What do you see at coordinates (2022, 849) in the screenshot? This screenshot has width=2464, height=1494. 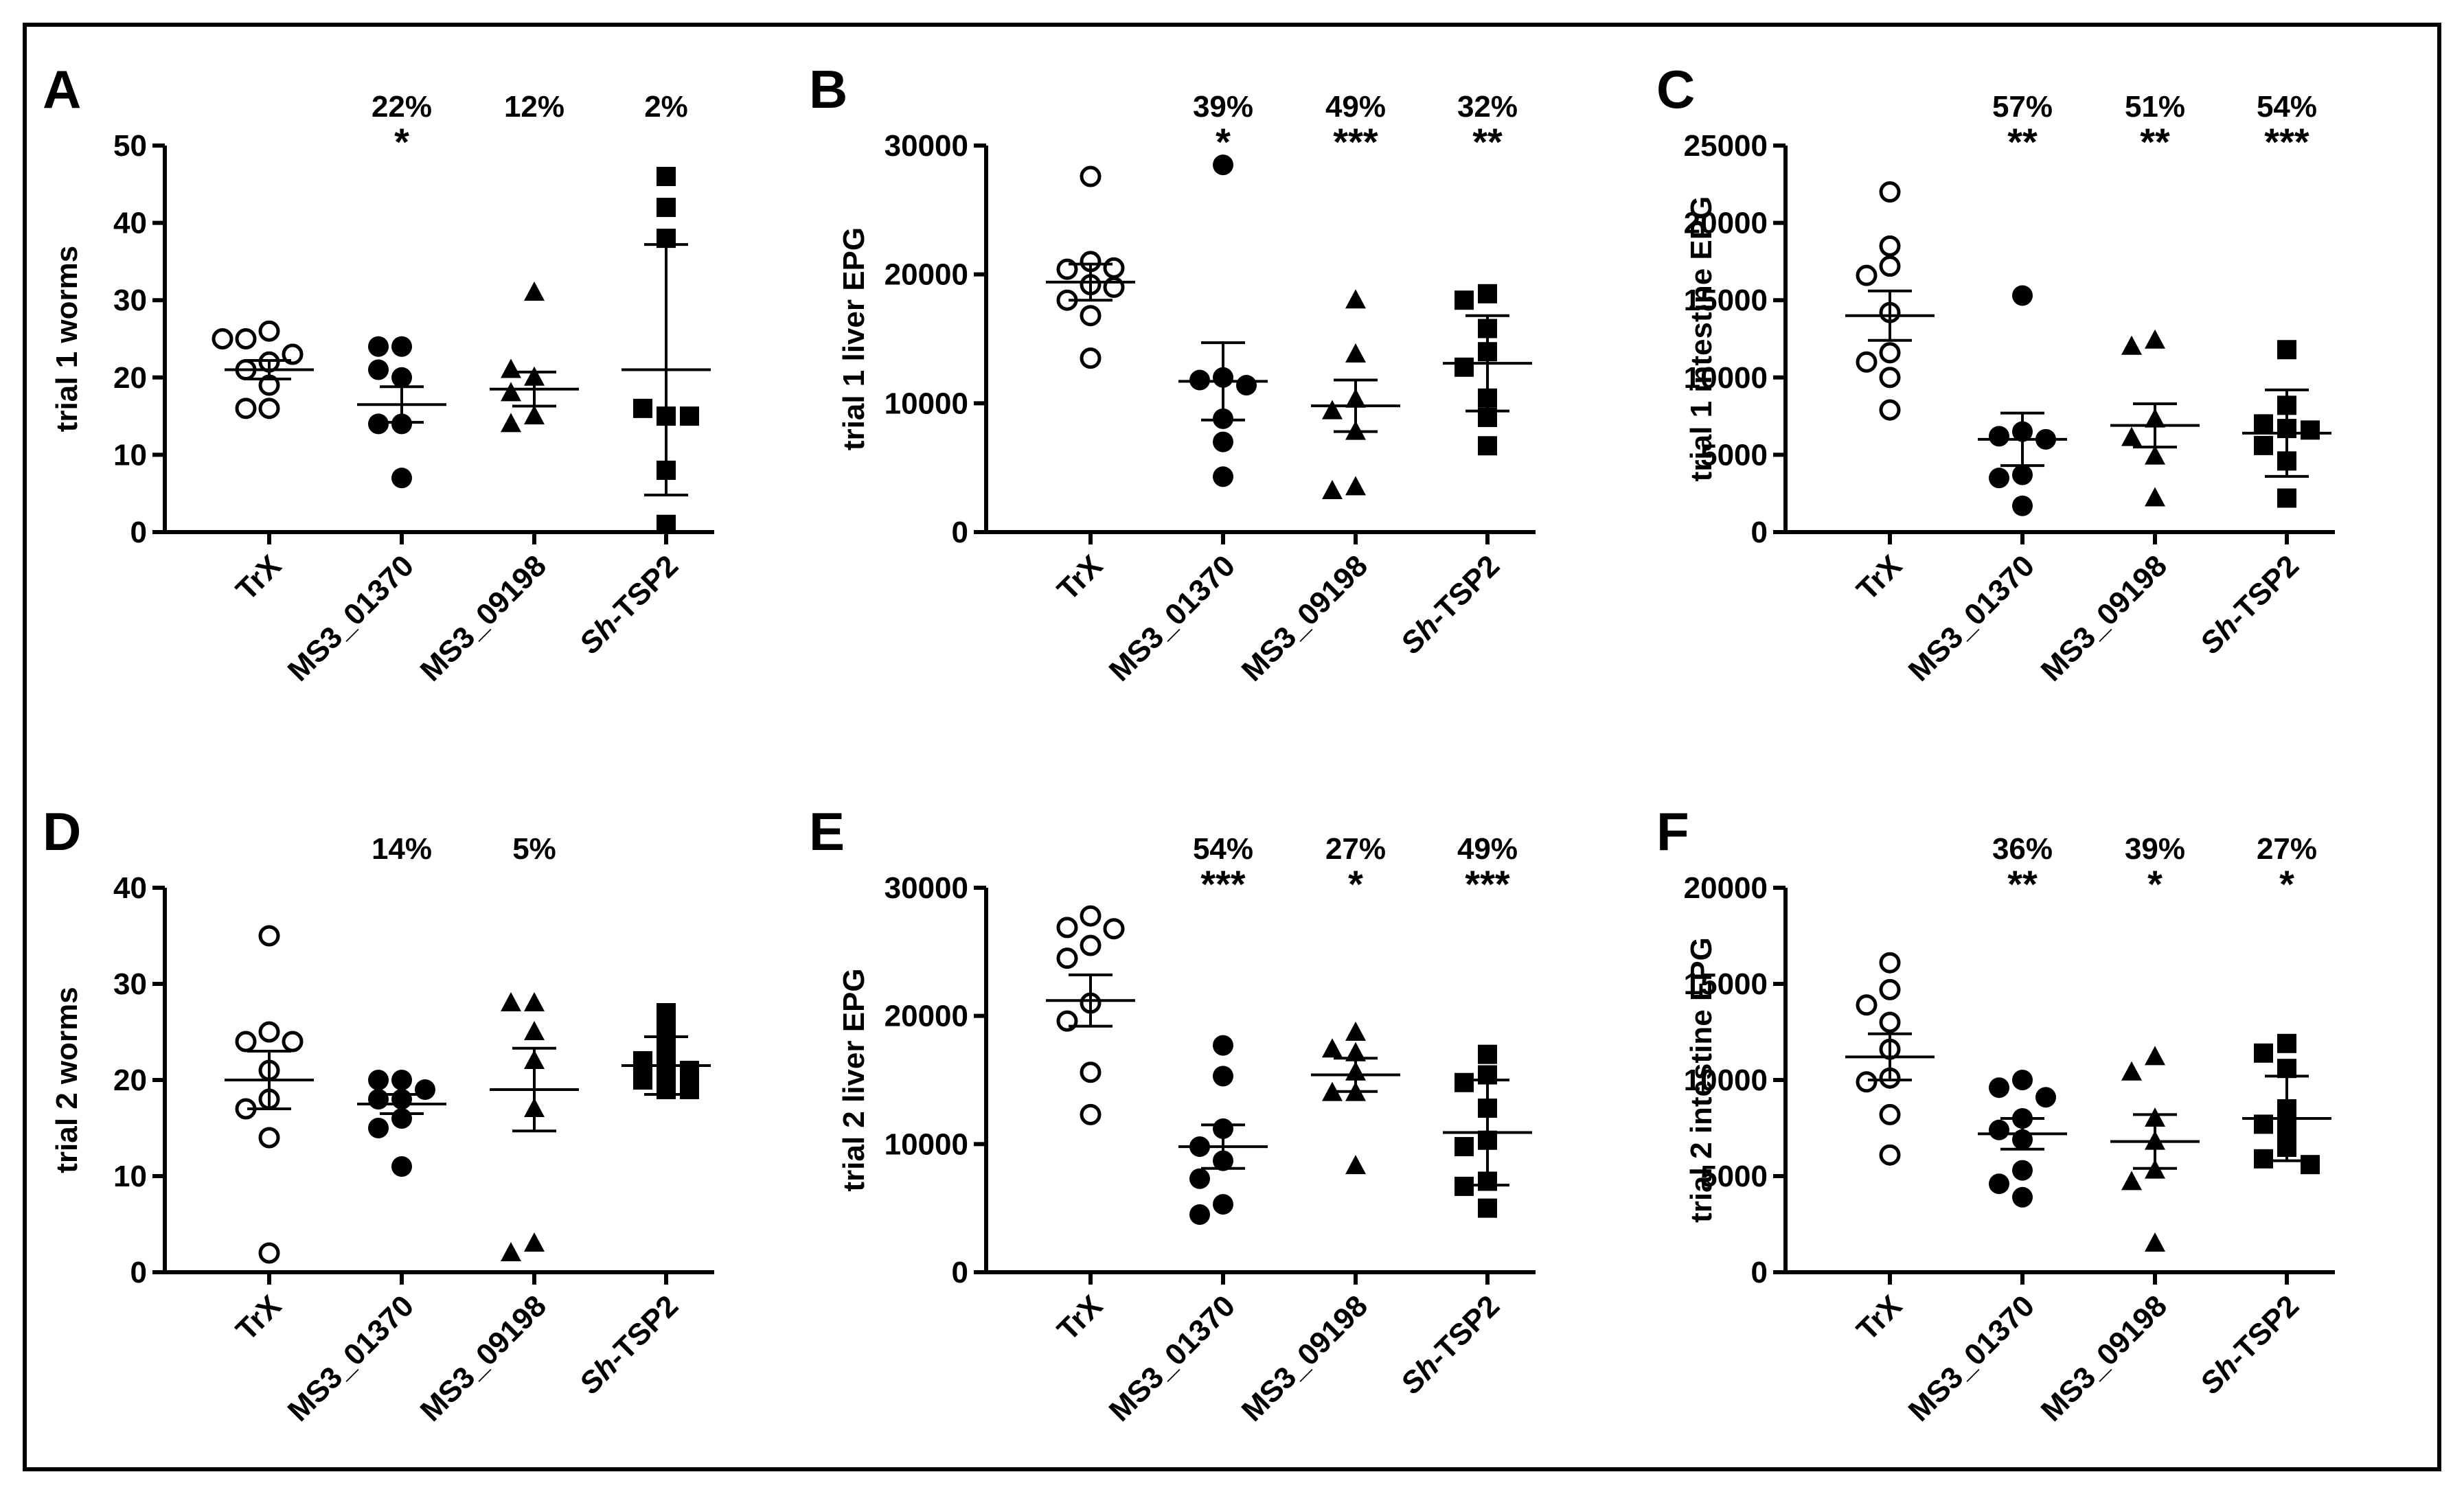 I see `reduction-percent: 36%` at bounding box center [2022, 849].